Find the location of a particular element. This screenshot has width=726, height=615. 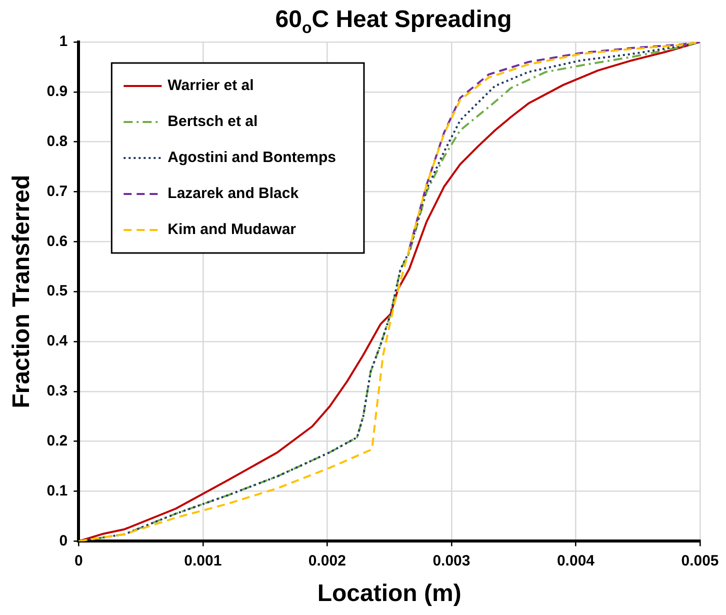

x-tick-label: 0 is located at coordinates (78, 561).